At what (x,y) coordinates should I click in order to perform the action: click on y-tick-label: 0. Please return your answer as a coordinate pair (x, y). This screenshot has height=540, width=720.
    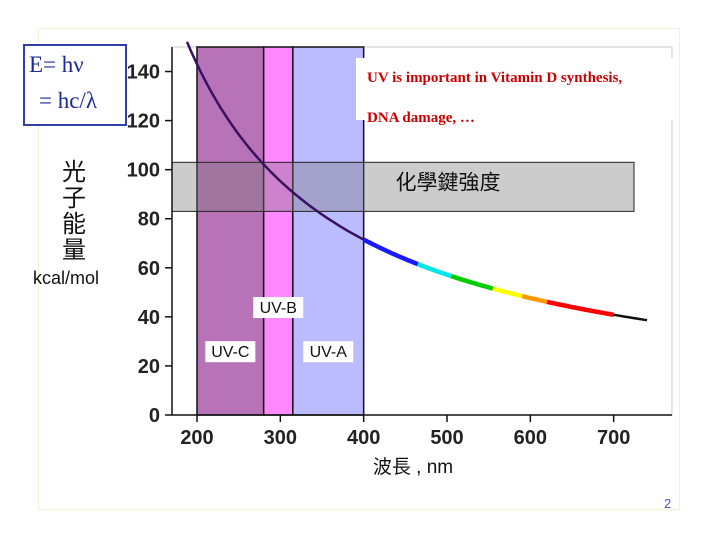
    Looking at the image, I should click on (154, 416).